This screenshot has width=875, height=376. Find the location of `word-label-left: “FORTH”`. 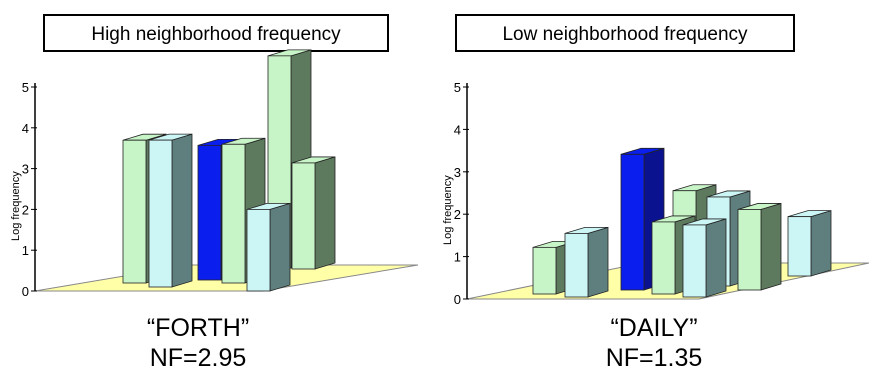

word-label-left: “FORTH” is located at coordinates (198, 328).